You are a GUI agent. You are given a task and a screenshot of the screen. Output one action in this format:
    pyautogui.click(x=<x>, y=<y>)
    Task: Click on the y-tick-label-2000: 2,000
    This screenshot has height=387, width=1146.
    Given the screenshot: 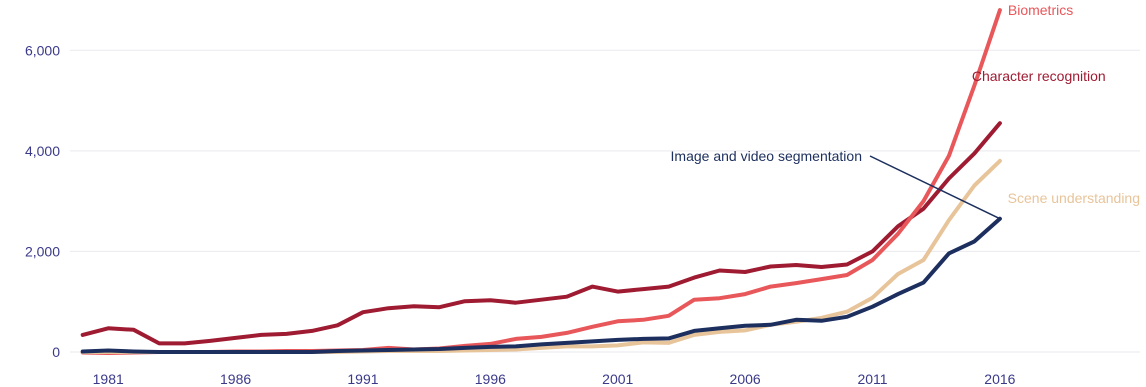 What is the action you would take?
    pyautogui.click(x=42, y=251)
    